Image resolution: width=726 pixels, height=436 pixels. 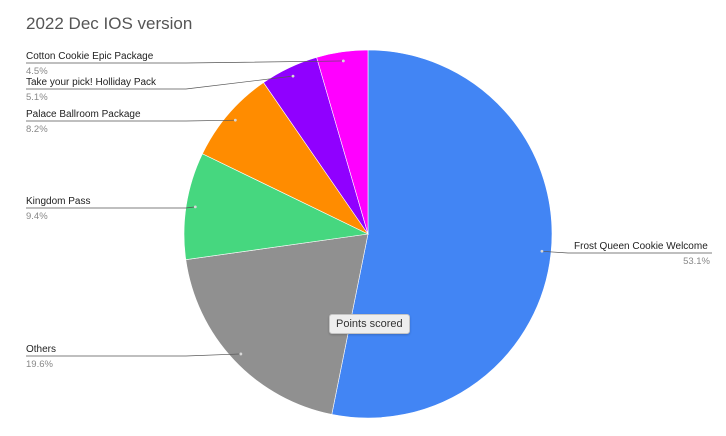 I want to click on slice-label-4: Take your pick! Holliday Pack, so click(x=91, y=82).